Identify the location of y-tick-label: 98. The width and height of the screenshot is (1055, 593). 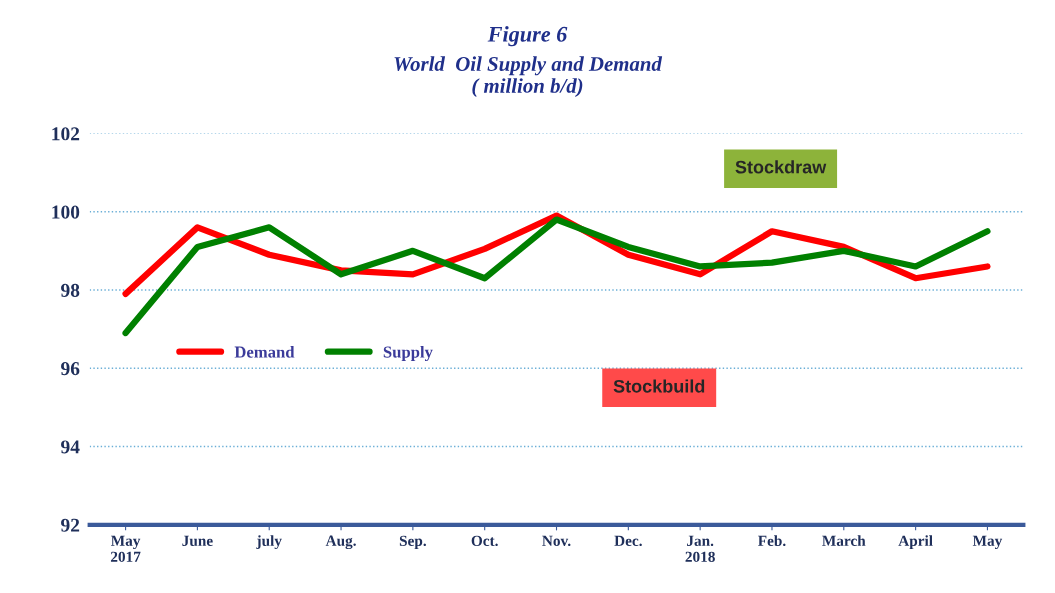
(70, 290).